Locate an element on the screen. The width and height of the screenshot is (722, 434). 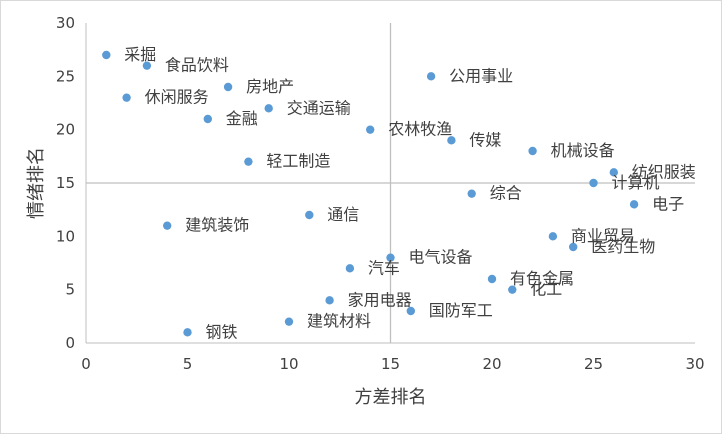
point-label: 房地产 is located at coordinates (270, 86).